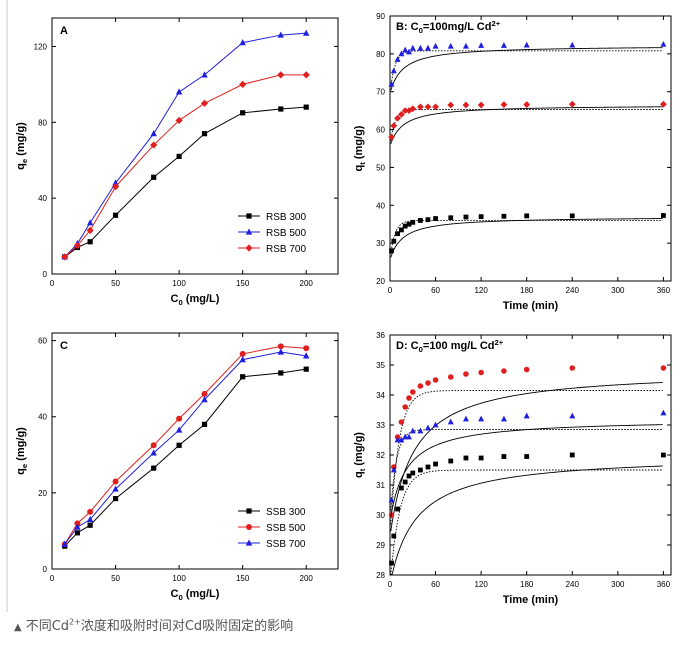  Describe the element at coordinates (286, 512) in the screenshot. I see `legend-label: SSB 300` at that location.